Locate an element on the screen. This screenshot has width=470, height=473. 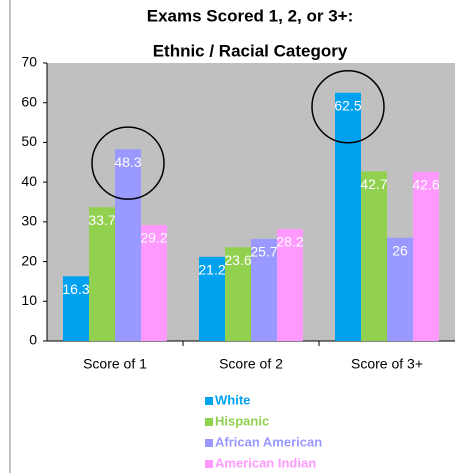
chart-subtitle: Ethnic / Racial Category is located at coordinates (250, 50).